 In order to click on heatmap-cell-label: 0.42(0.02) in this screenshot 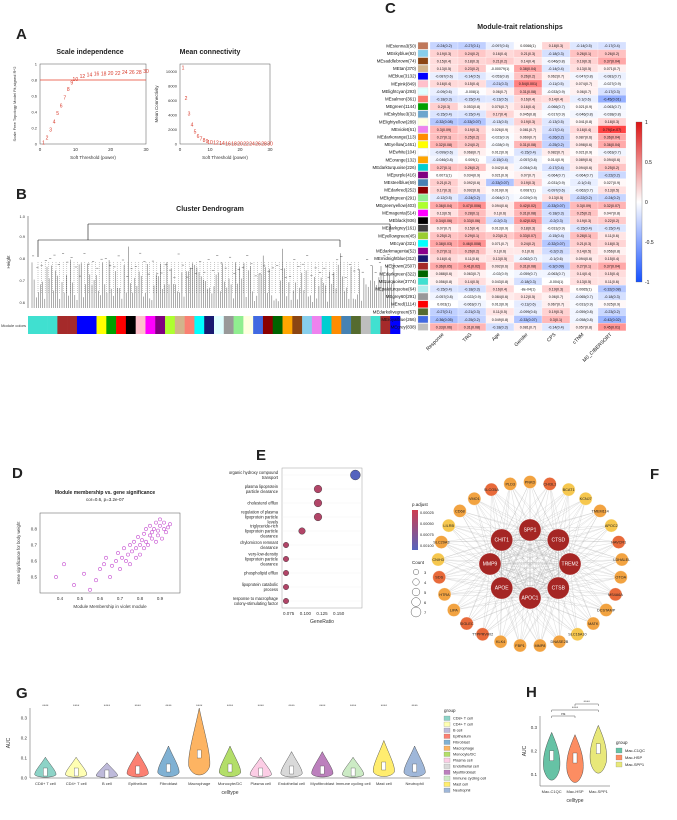, I will do `click(528, 206)`.